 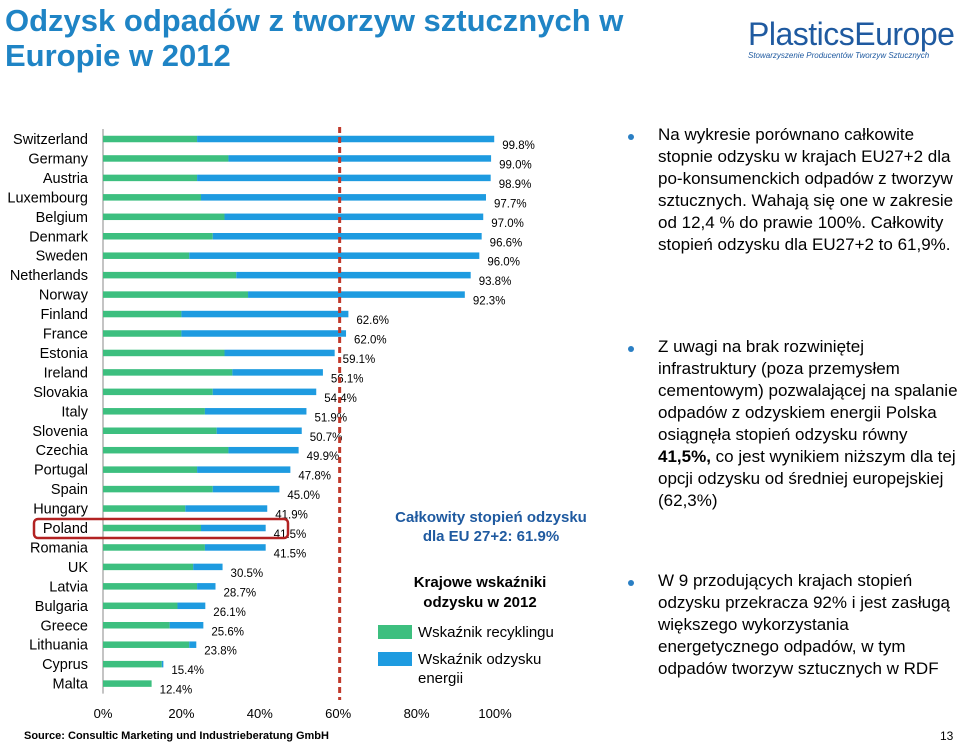 What do you see at coordinates (326, 438) in the screenshot?
I see `value-label: 50.7%` at bounding box center [326, 438].